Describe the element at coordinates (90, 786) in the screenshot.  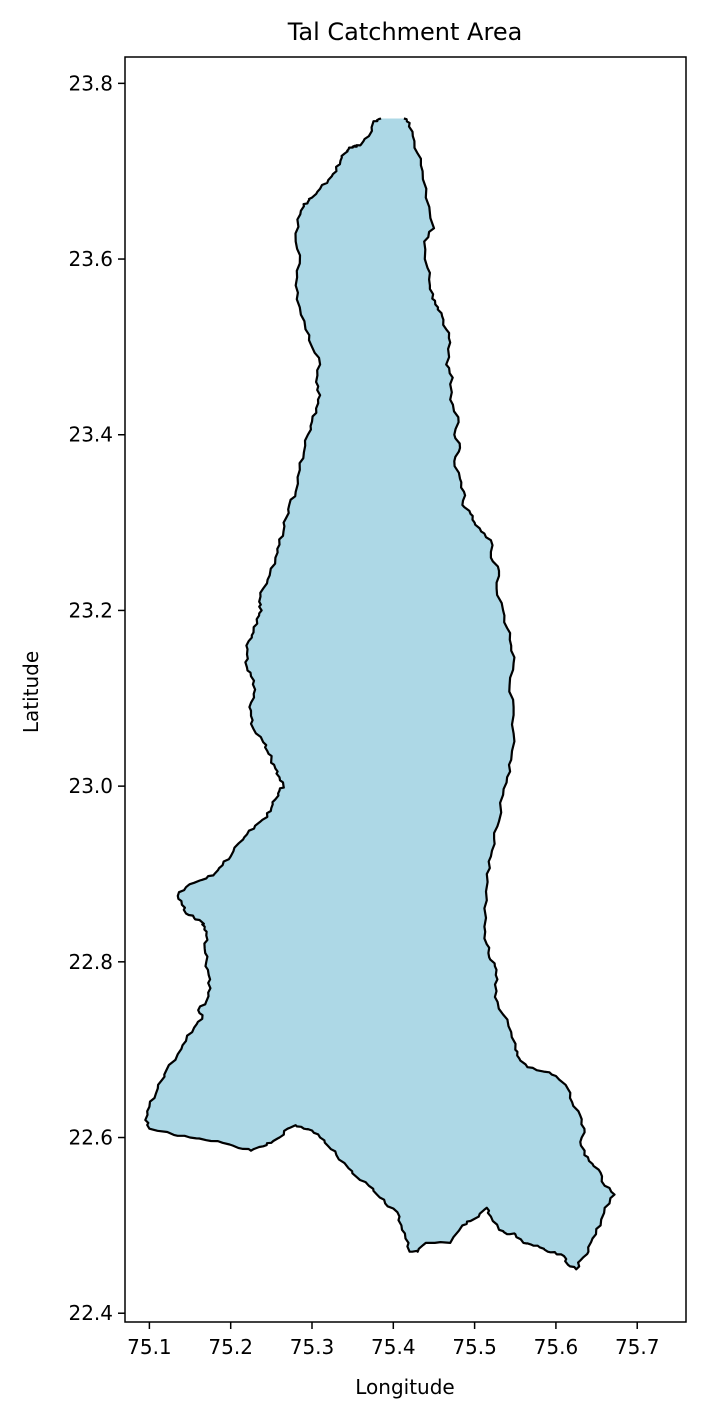
I see `y-tick-label: 23.0` at that location.